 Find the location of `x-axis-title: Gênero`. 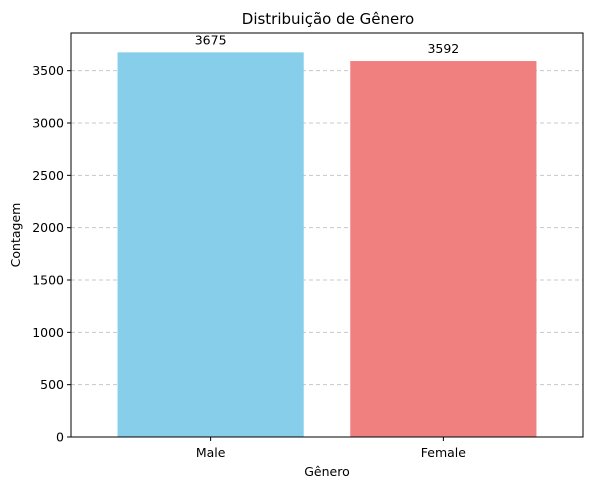

x-axis-title: Gênero is located at coordinates (327, 471).